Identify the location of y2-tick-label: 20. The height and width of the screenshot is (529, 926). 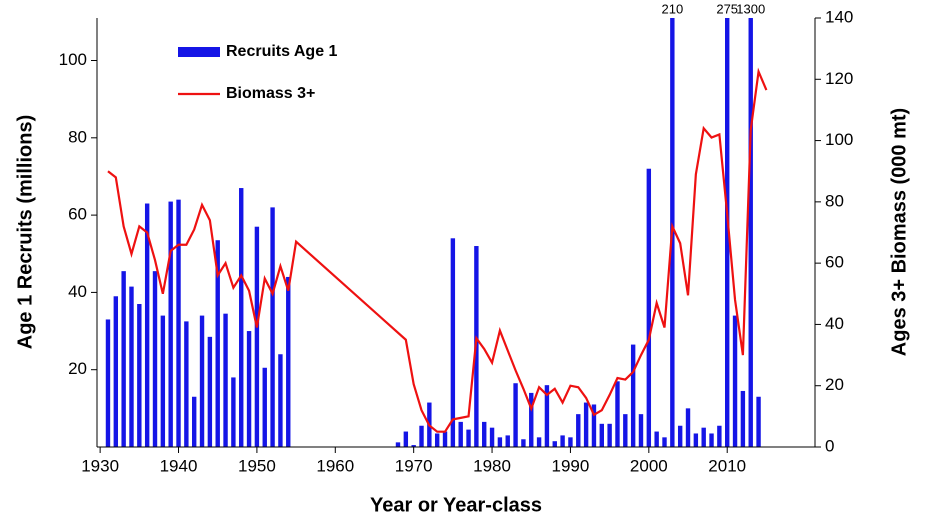
(834, 384).